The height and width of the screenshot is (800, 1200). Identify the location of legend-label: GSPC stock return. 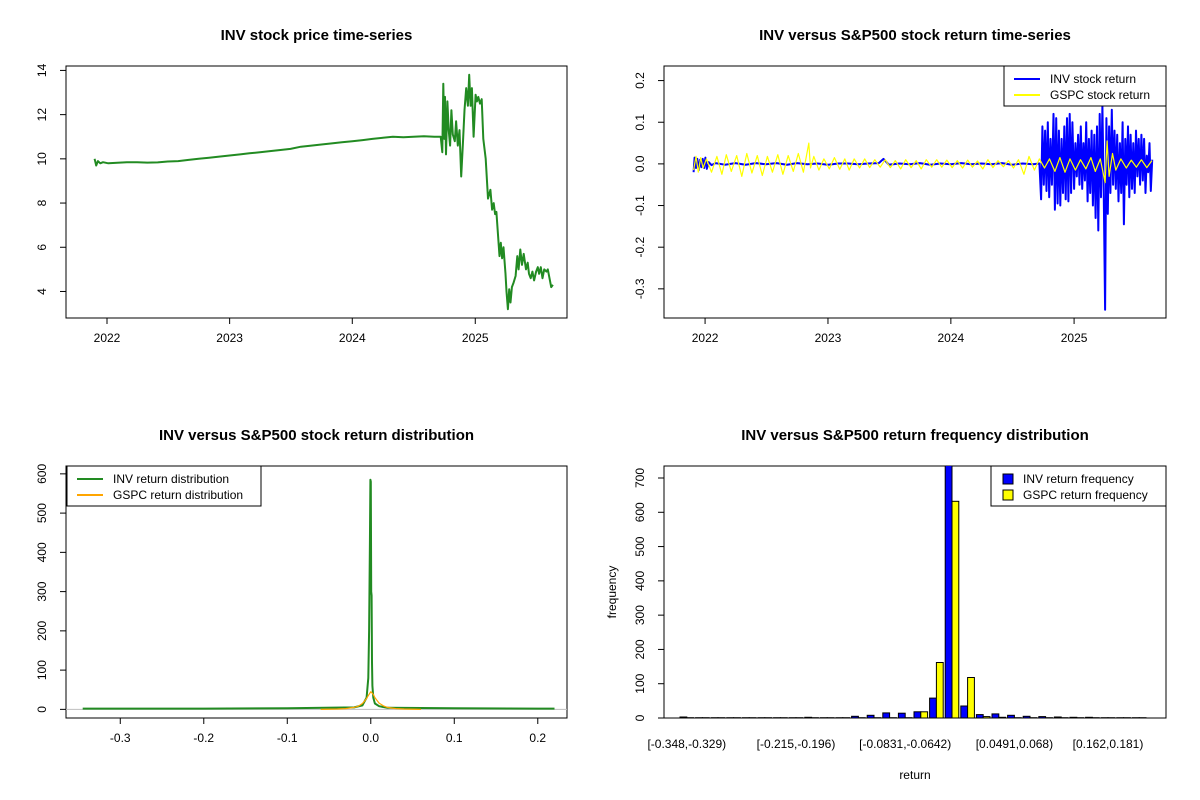
(1100, 95).